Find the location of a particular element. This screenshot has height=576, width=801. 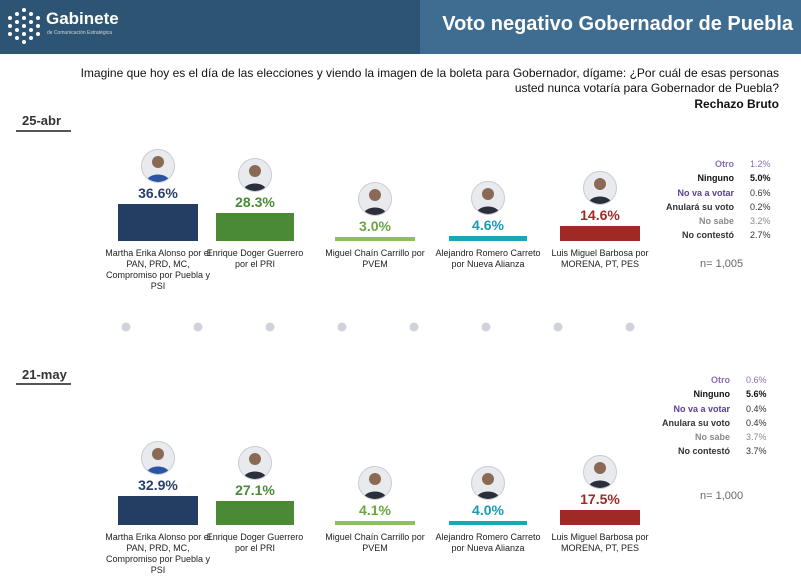

other-response-value: 5.6% is located at coordinates (756, 394).